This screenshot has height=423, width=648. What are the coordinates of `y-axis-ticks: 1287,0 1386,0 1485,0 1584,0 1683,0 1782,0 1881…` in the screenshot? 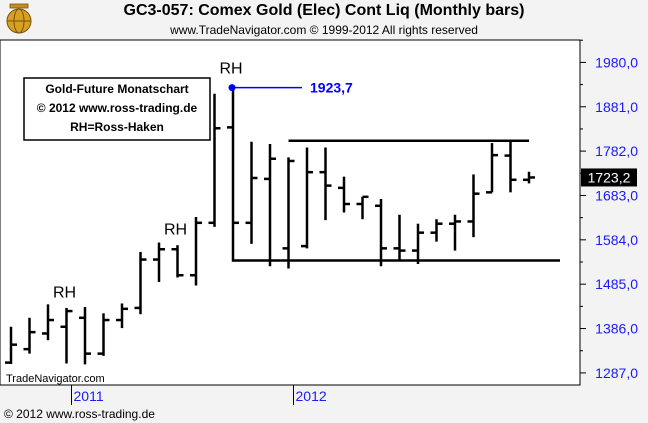 It's located at (609, 210).